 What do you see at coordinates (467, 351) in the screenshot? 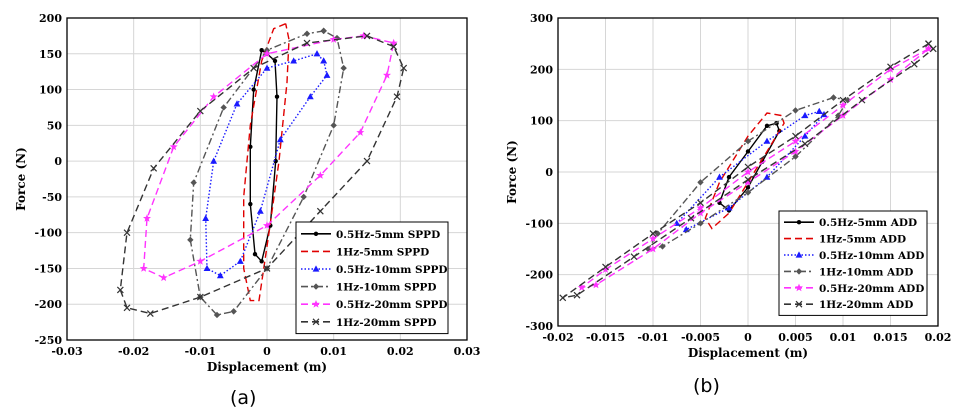
I see `panel-a-x-tick-label: 0.03` at bounding box center [467, 351].